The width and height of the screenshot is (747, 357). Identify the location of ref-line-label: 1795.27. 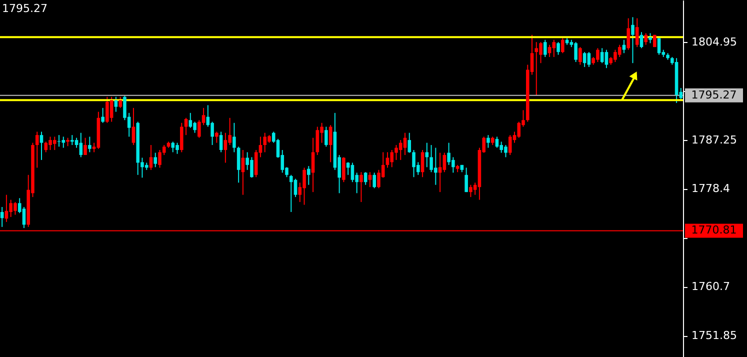
(714, 95).